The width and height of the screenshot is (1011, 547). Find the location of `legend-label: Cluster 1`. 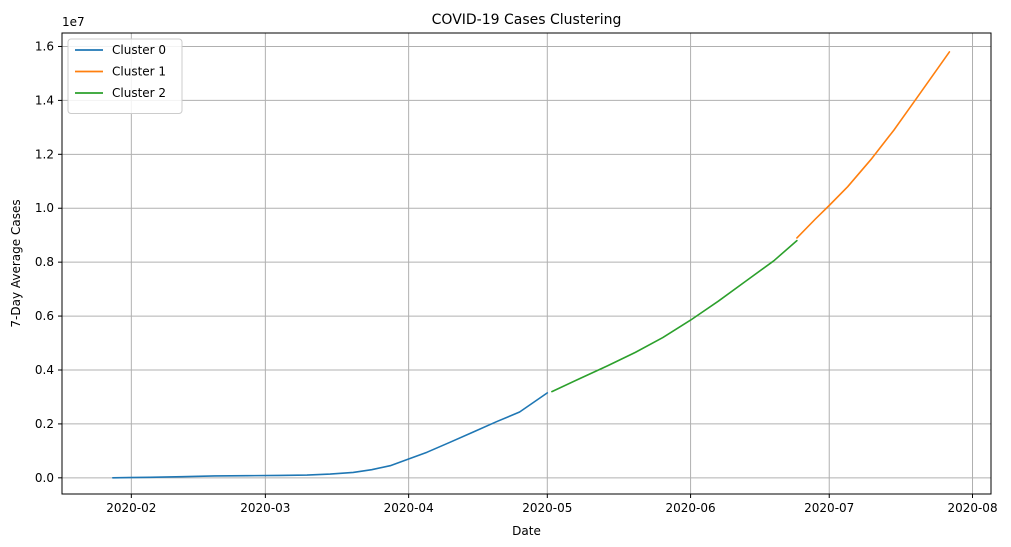

legend-label: Cluster 1 is located at coordinates (139, 72).